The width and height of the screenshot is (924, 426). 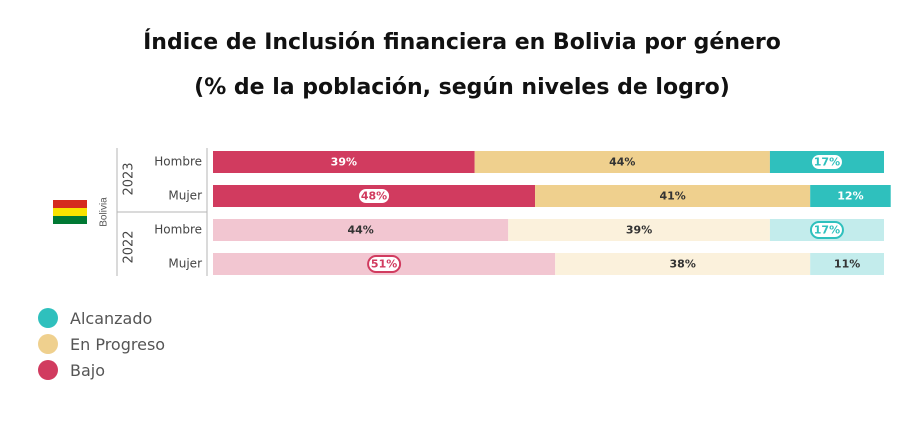 I want to click on legend-item: Bajo, so click(x=101, y=370).